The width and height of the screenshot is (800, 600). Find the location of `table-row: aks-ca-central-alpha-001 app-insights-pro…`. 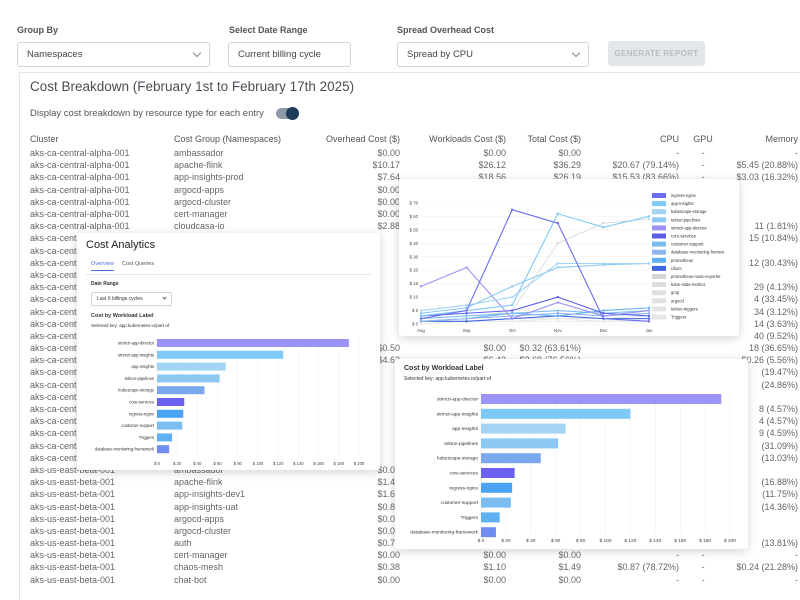

table-row: aks-ca-central-alpha-001 app-insights-pro… is located at coordinates (414, 177).